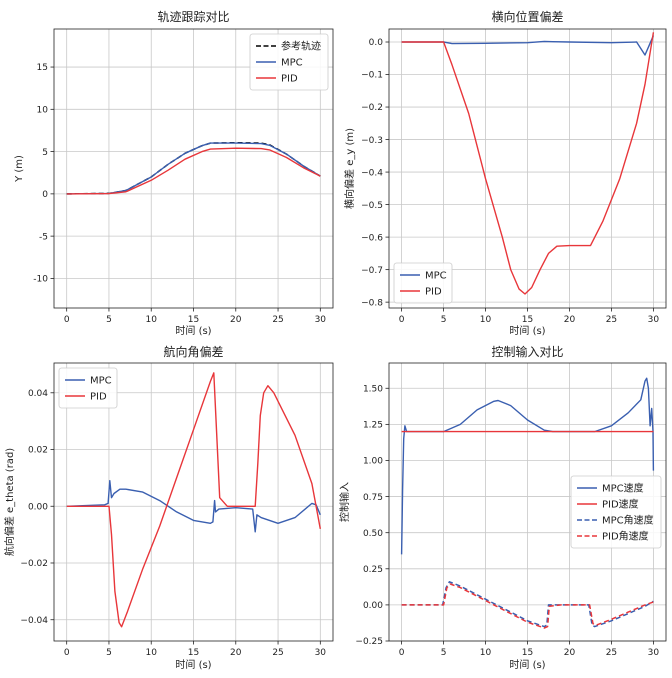  I want to click on y-axis-label: Y (m), so click(19, 169).